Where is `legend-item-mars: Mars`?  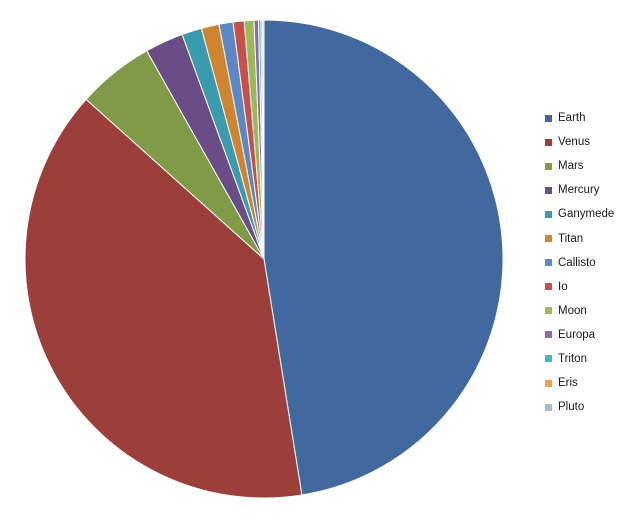
legend-item-mars: Mars is located at coordinates (579, 166).